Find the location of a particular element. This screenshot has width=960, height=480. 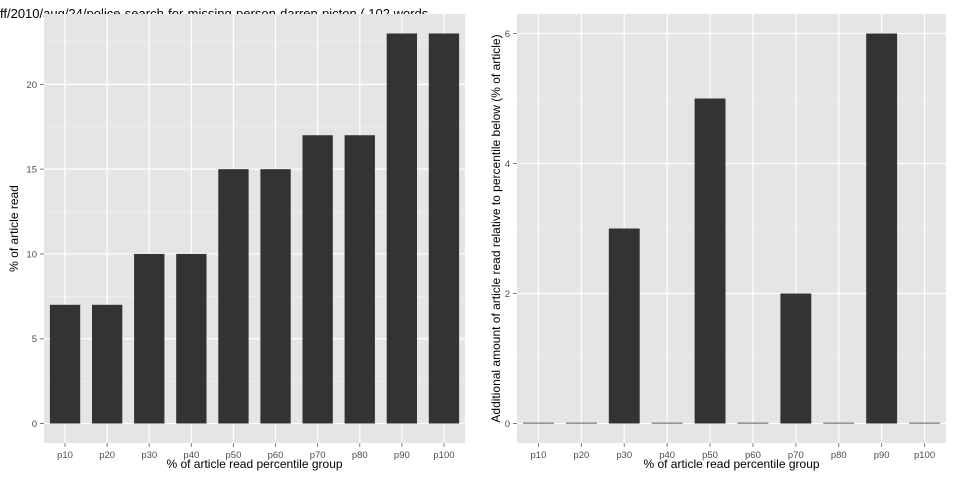

y-axis-label: % of article read is located at coordinates (14, 228).